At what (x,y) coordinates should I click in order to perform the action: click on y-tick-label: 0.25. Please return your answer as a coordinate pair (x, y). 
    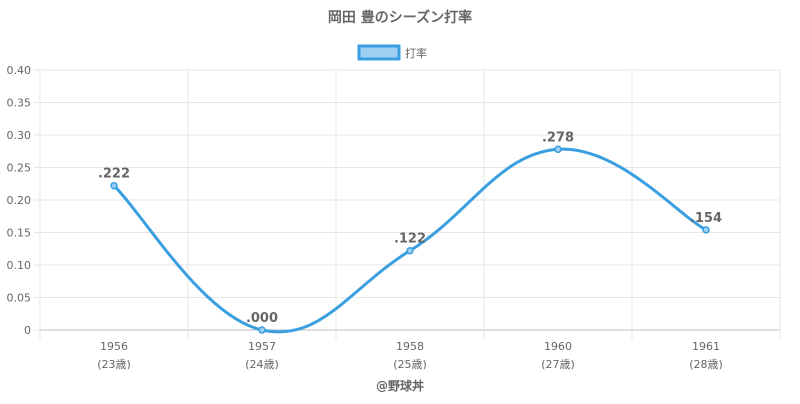
    Looking at the image, I should click on (19, 168).